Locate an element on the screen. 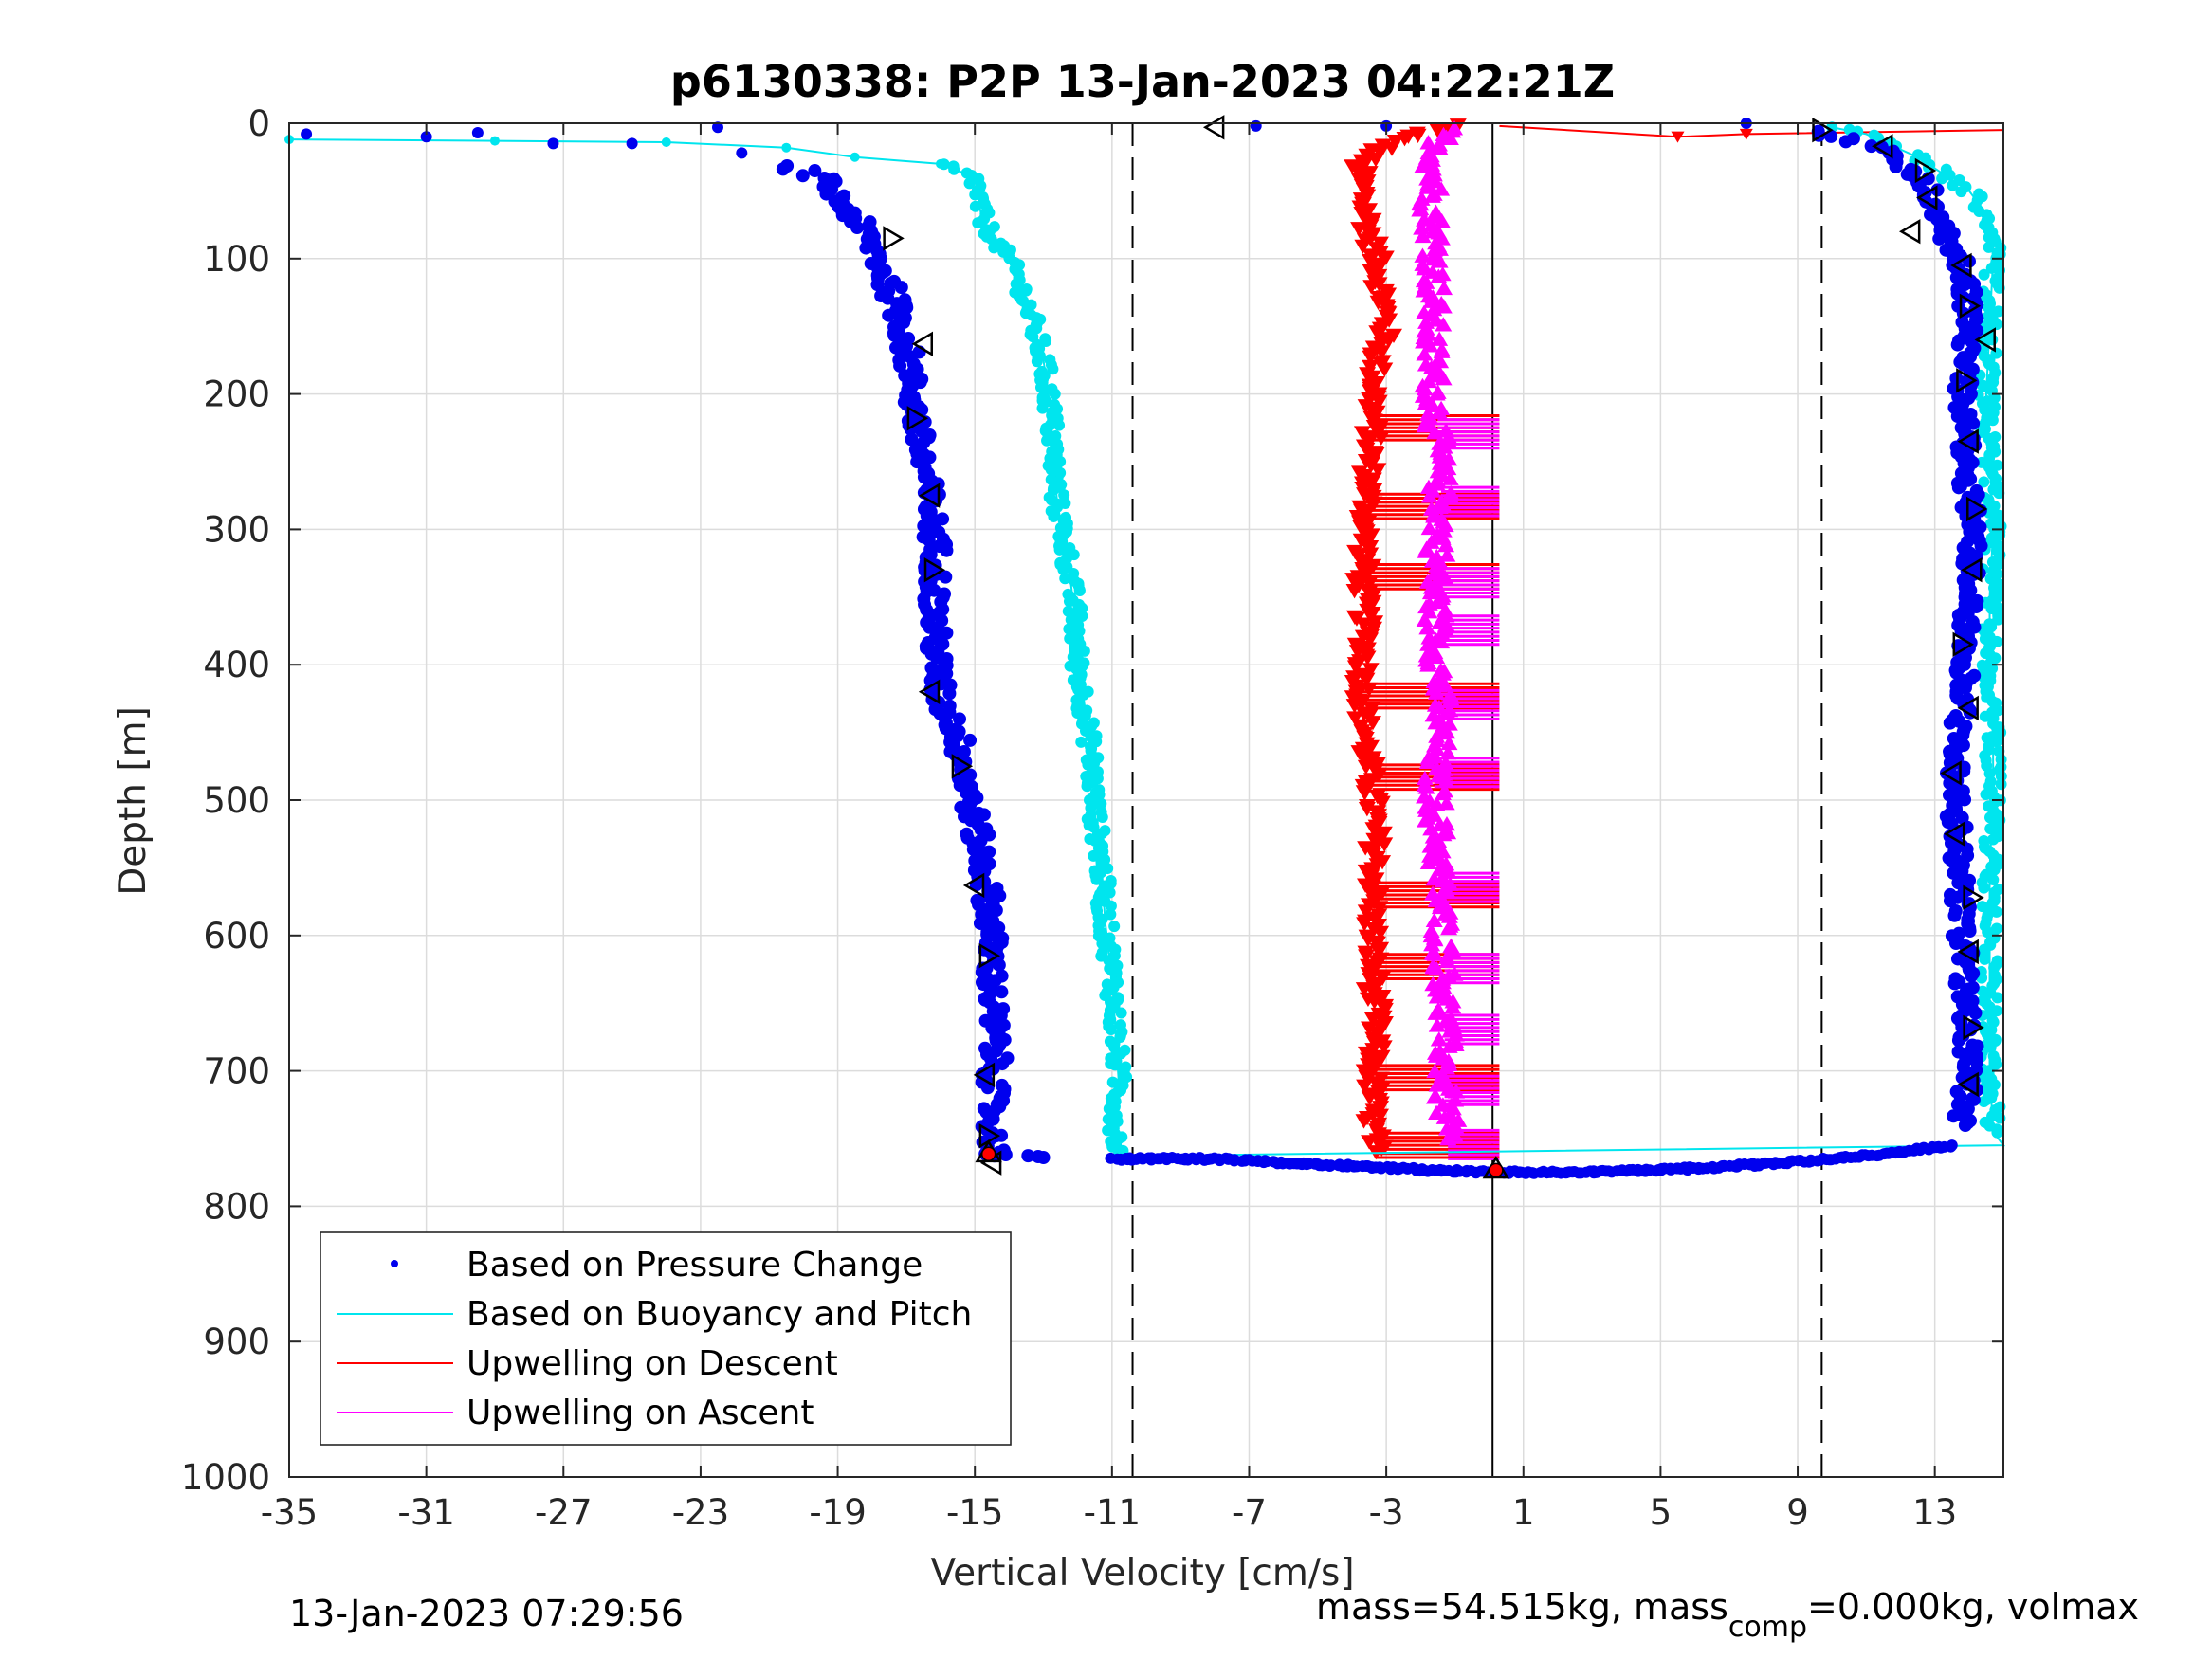 Image resolution: width=2212 pixels, height=1659 pixels. surface-trace-line is located at coordinates (1751, 131).